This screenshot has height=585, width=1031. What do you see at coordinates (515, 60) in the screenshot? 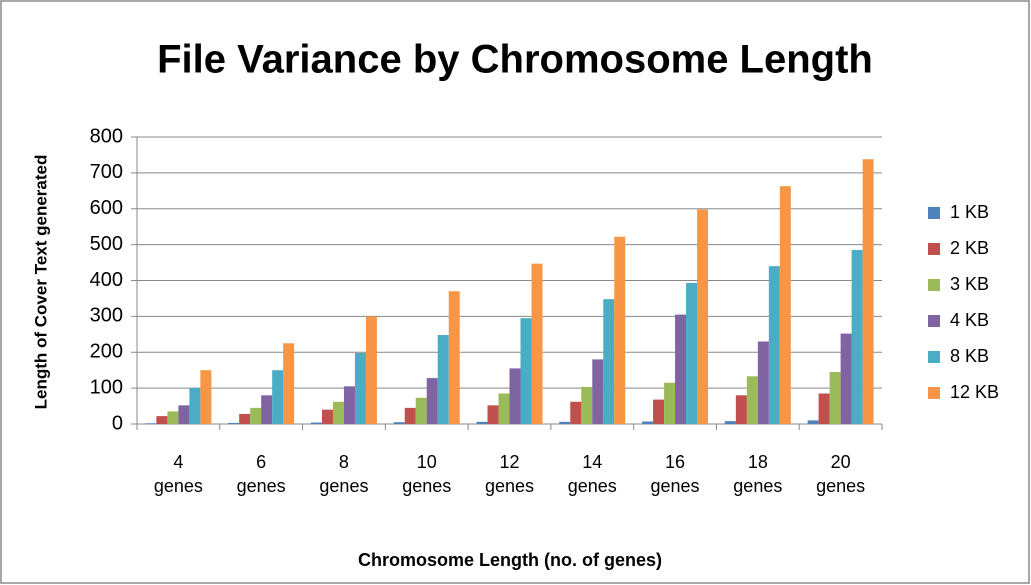
I see `chart-title: File Variance by Chromosome Length` at bounding box center [515, 60].